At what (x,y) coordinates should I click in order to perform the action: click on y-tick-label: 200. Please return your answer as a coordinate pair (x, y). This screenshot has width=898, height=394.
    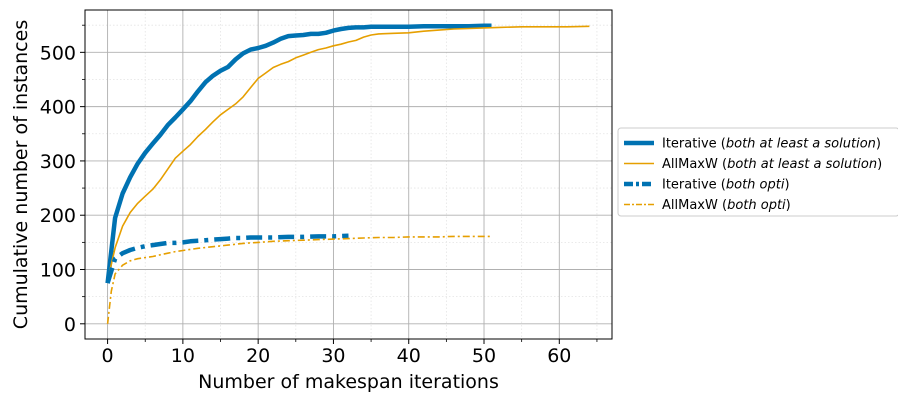
    Looking at the image, I should click on (58, 216).